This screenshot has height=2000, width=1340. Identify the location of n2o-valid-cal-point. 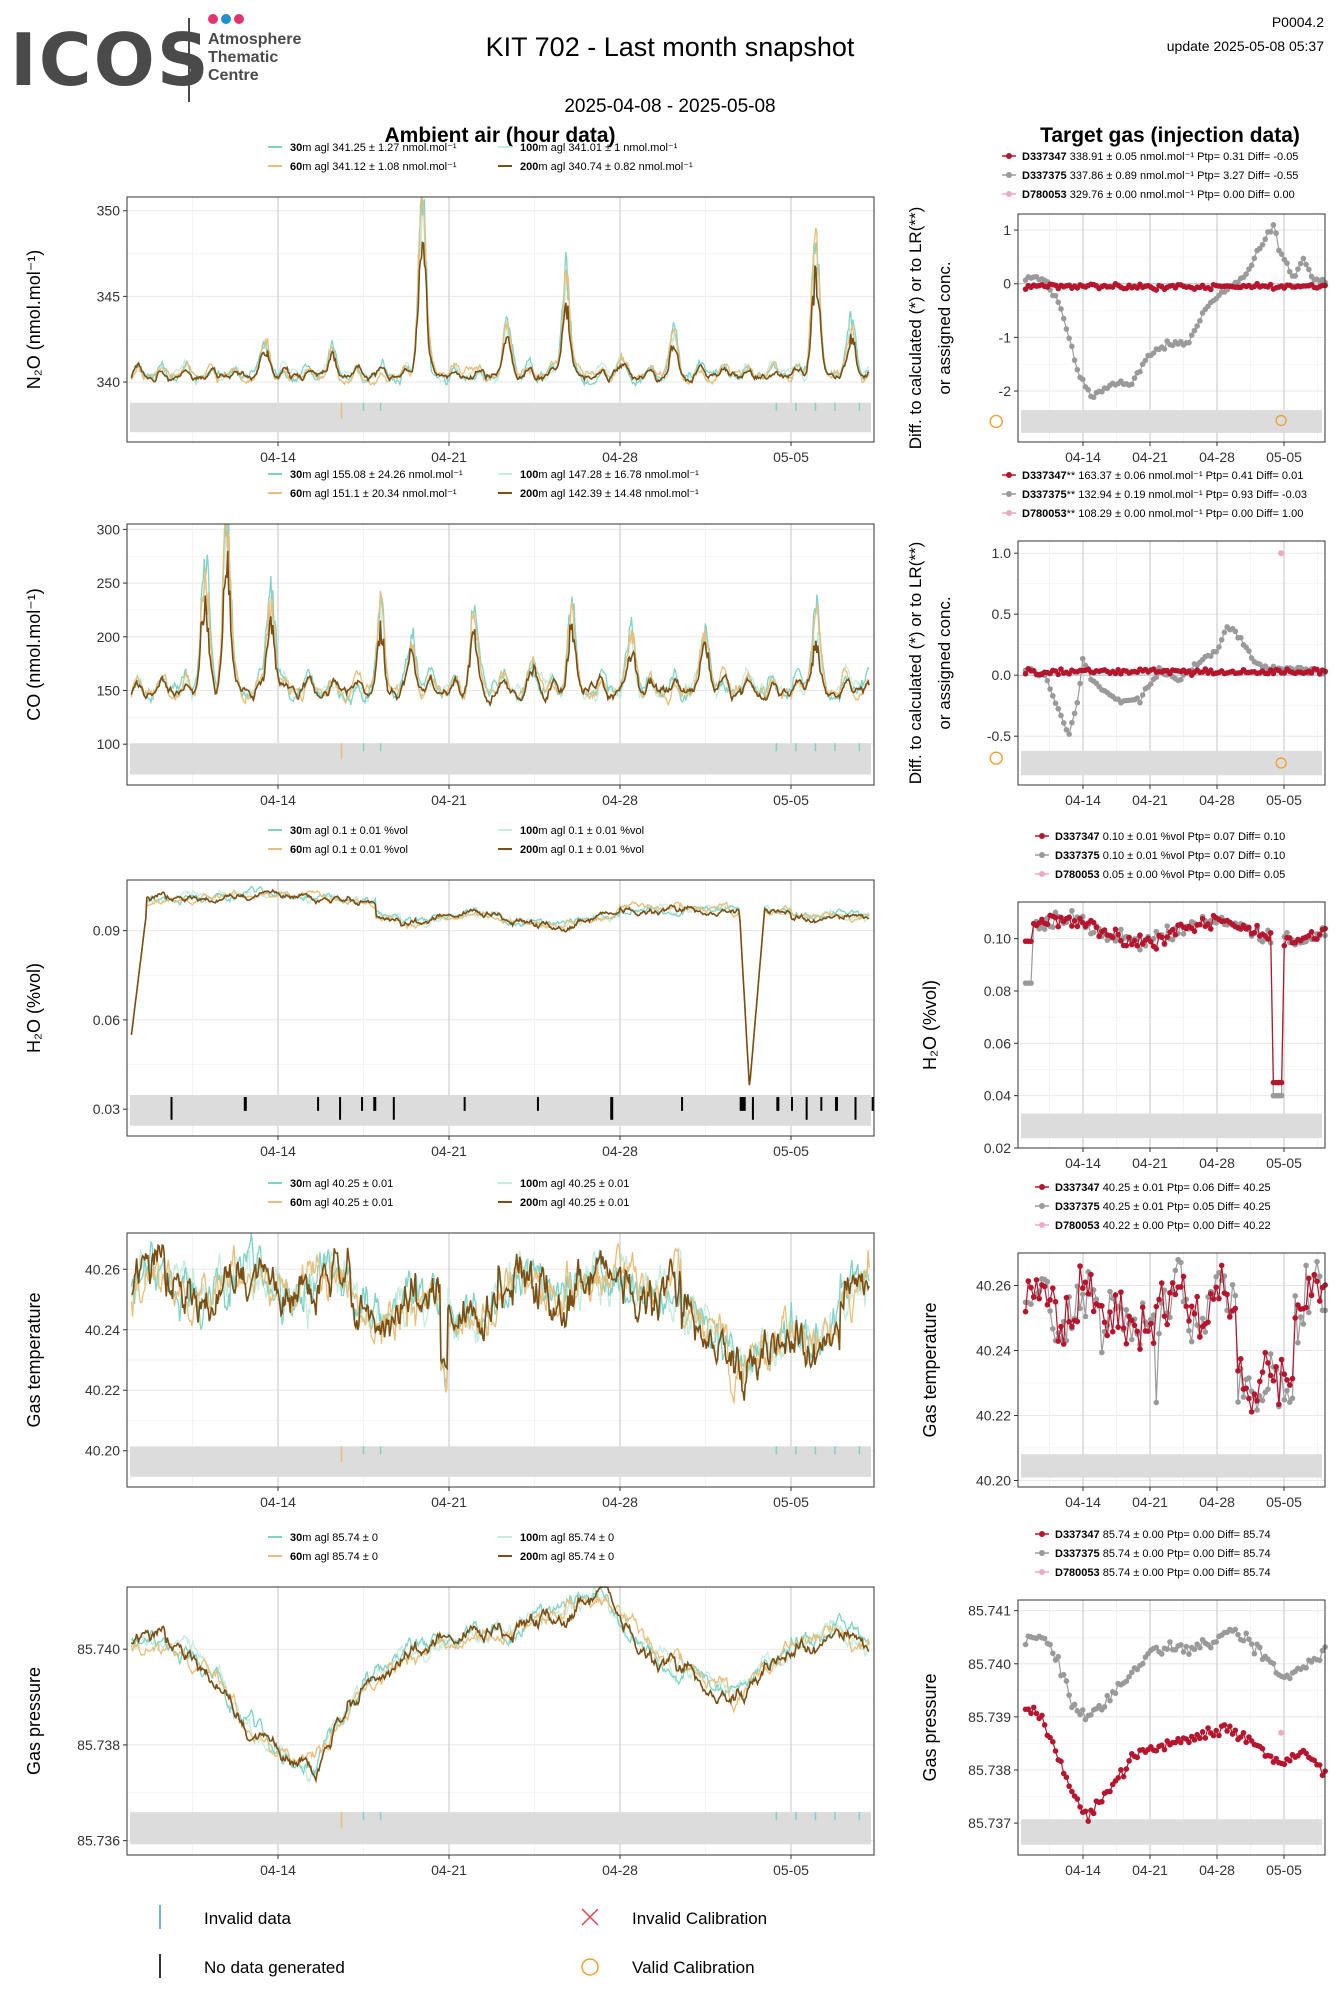
(996, 421).